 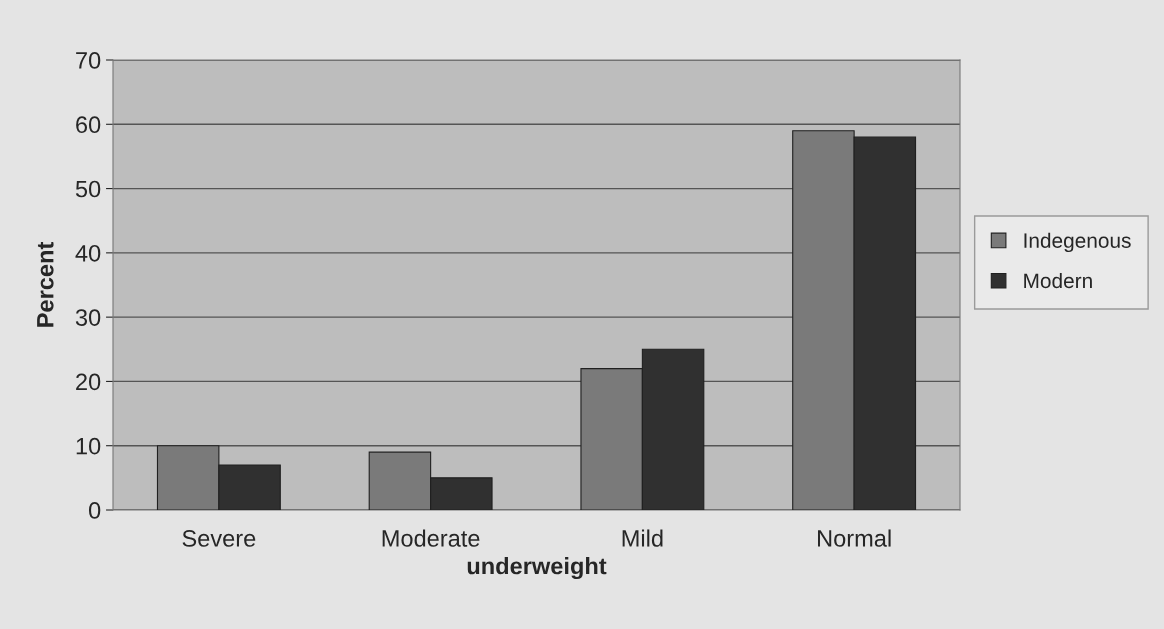 I want to click on y-tick-label: 60, so click(x=88, y=125).